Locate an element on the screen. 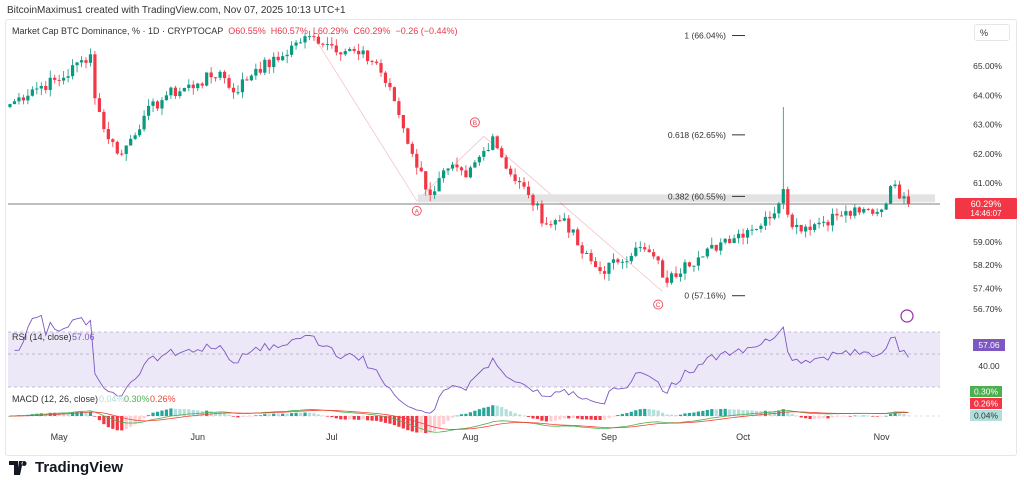 The height and width of the screenshot is (489, 1024). fib-0382-zone is located at coordinates (676, 198).